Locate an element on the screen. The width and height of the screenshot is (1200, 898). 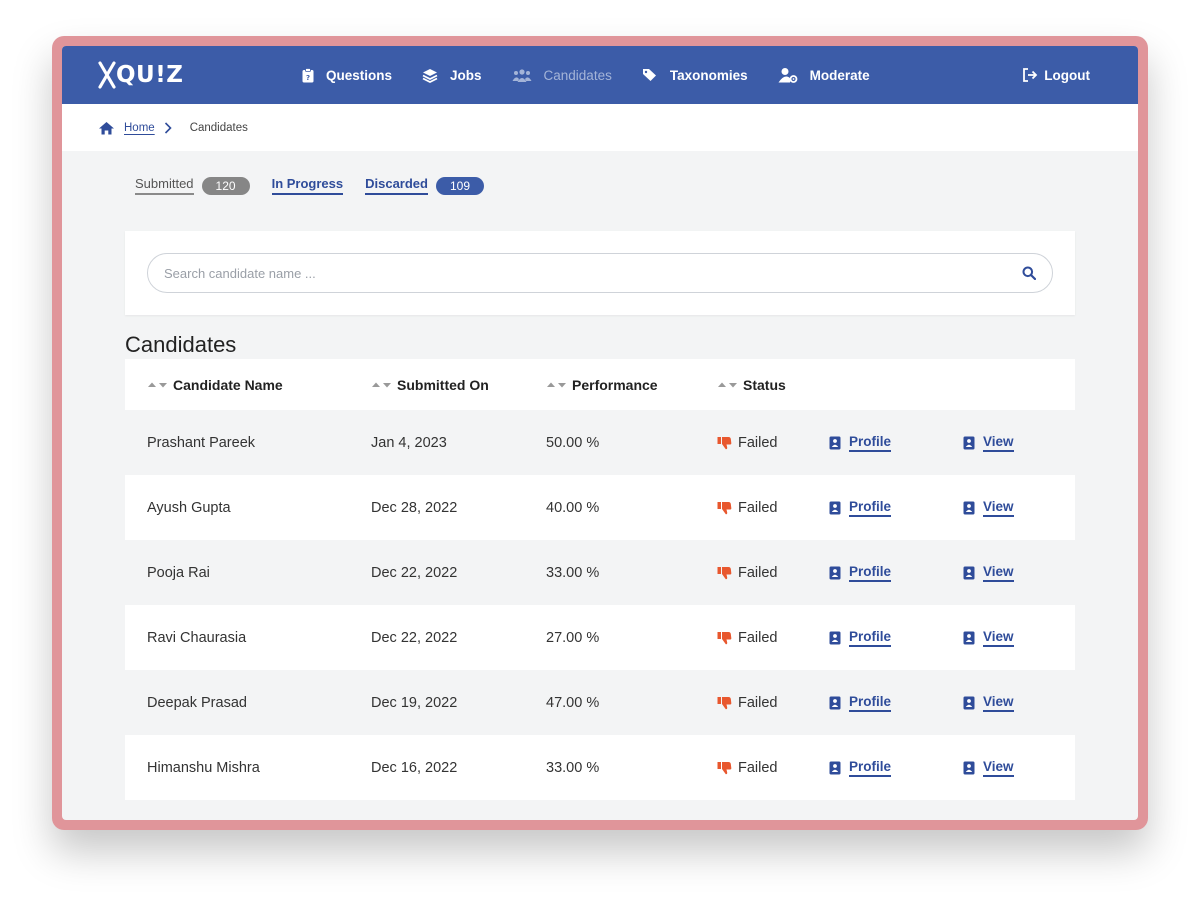
column-header-label: Candidate Name is located at coordinates (228, 384).